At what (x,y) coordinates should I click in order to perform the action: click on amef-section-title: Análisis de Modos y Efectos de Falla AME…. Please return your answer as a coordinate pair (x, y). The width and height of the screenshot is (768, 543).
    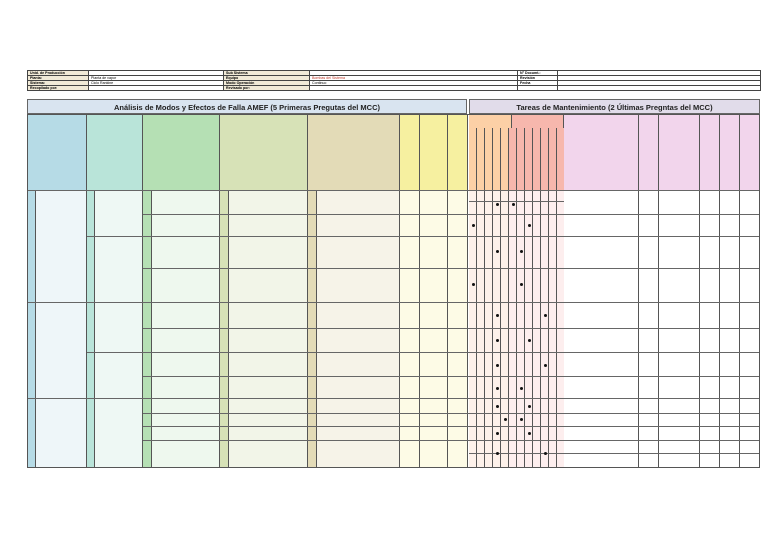
    Looking at the image, I should click on (247, 106).